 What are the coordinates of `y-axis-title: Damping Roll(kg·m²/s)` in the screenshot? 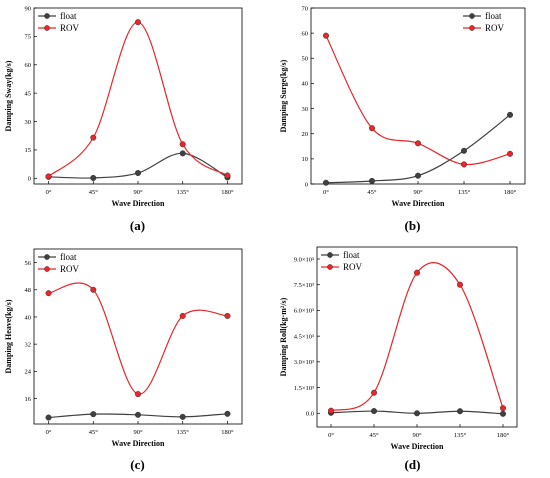 It's located at (283, 336).